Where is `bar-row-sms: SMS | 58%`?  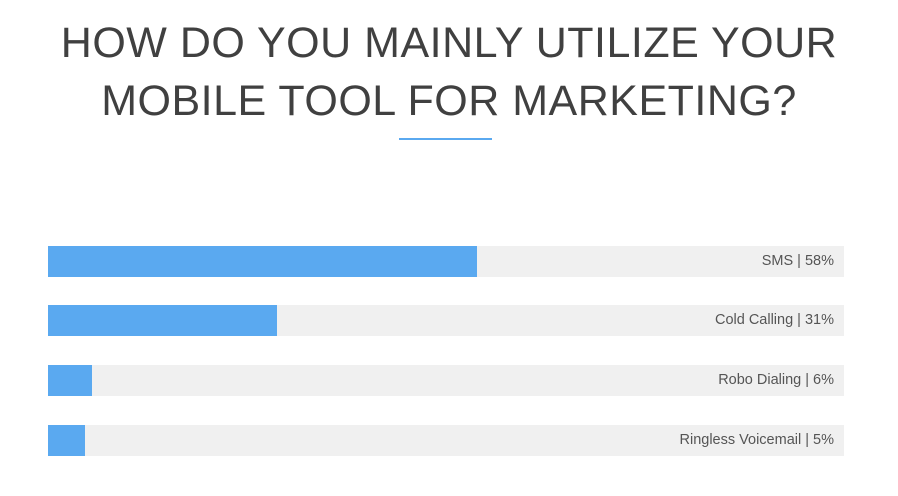 bar-row-sms: SMS | 58% is located at coordinates (446, 261).